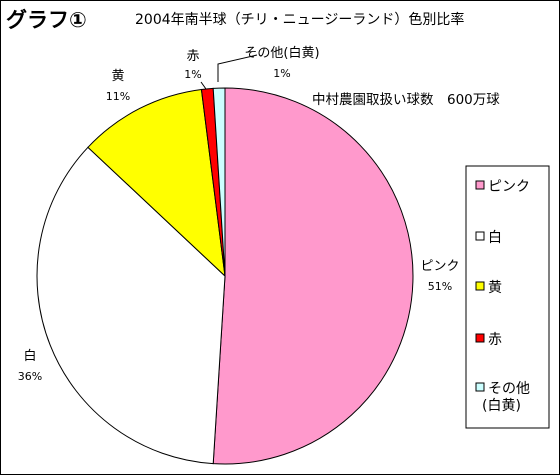 The width and height of the screenshot is (560, 475). What do you see at coordinates (439, 266) in the screenshot?
I see `slice-label-pink: ピンク` at bounding box center [439, 266].